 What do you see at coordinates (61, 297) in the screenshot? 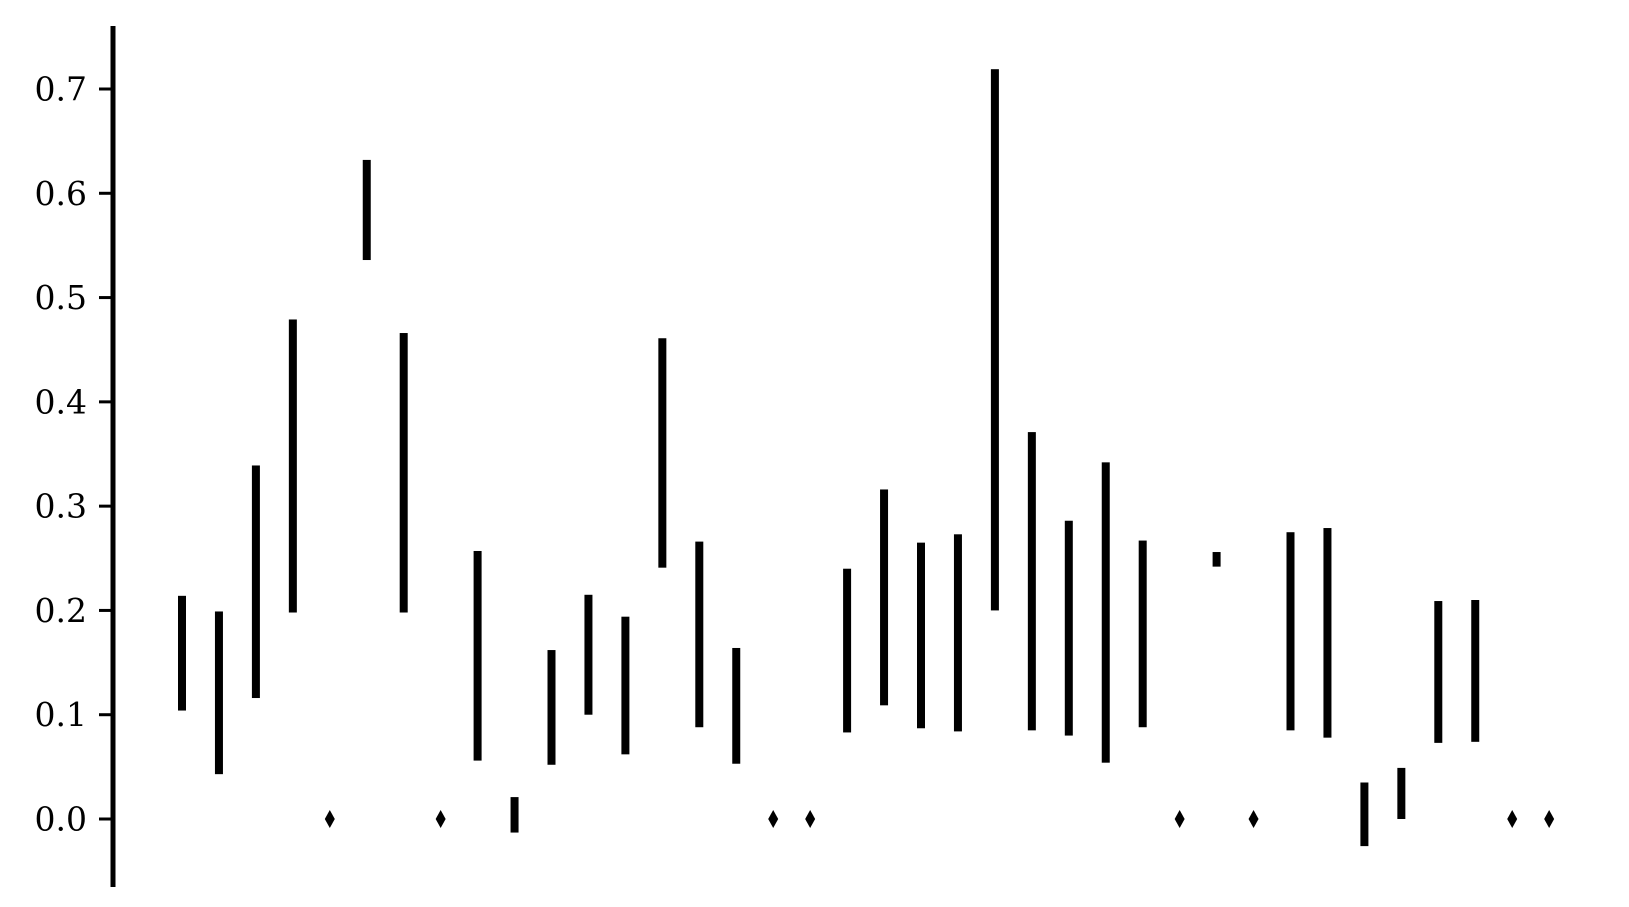
I see `y-tick-label: 0.5` at bounding box center [61, 297].